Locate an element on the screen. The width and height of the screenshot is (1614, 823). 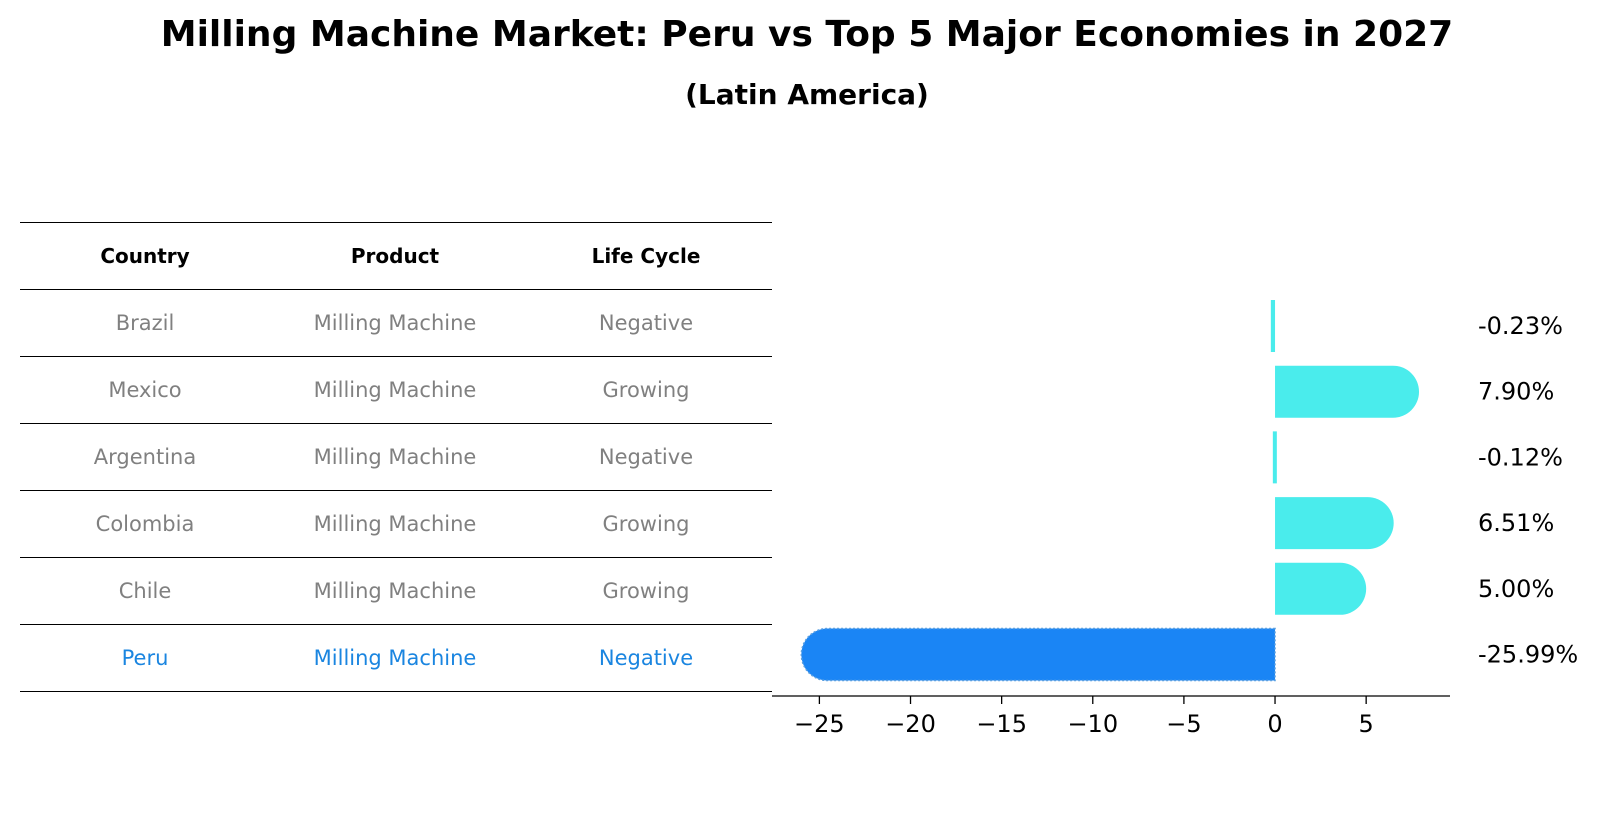
table-row: Argentina Milling Machine Negative is located at coordinates (396, 457).